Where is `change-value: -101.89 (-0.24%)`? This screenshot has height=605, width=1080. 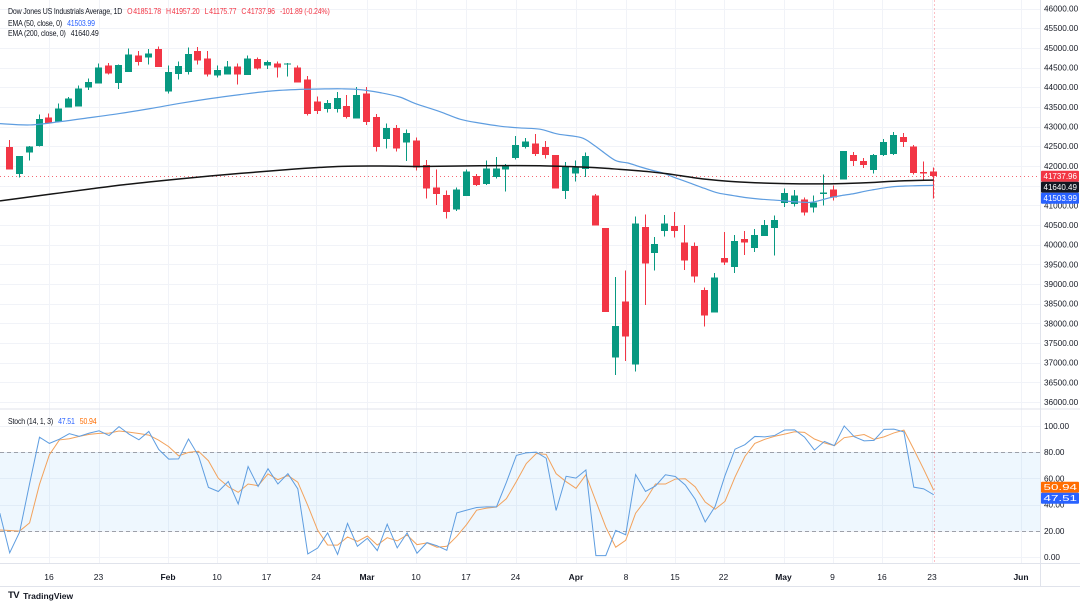
change-value: -101.89 (-0.24%) is located at coordinates (304, 11).